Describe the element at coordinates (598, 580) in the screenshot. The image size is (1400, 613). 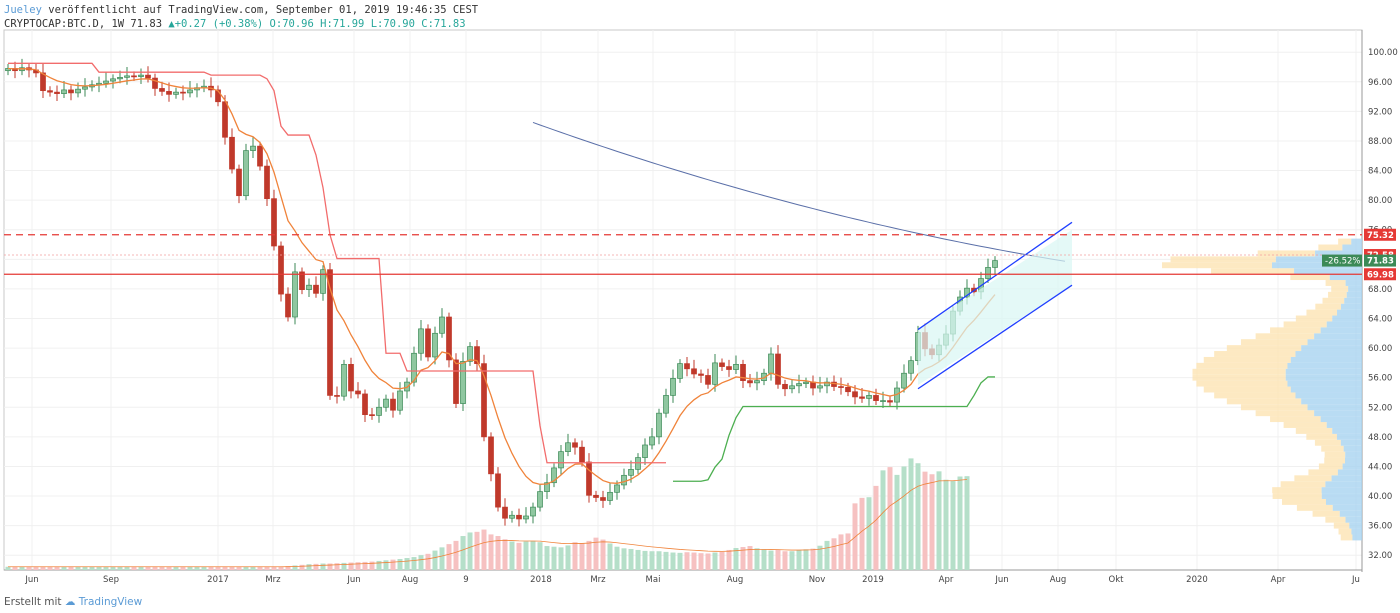
I see `x-tick-label: Mrz` at that location.